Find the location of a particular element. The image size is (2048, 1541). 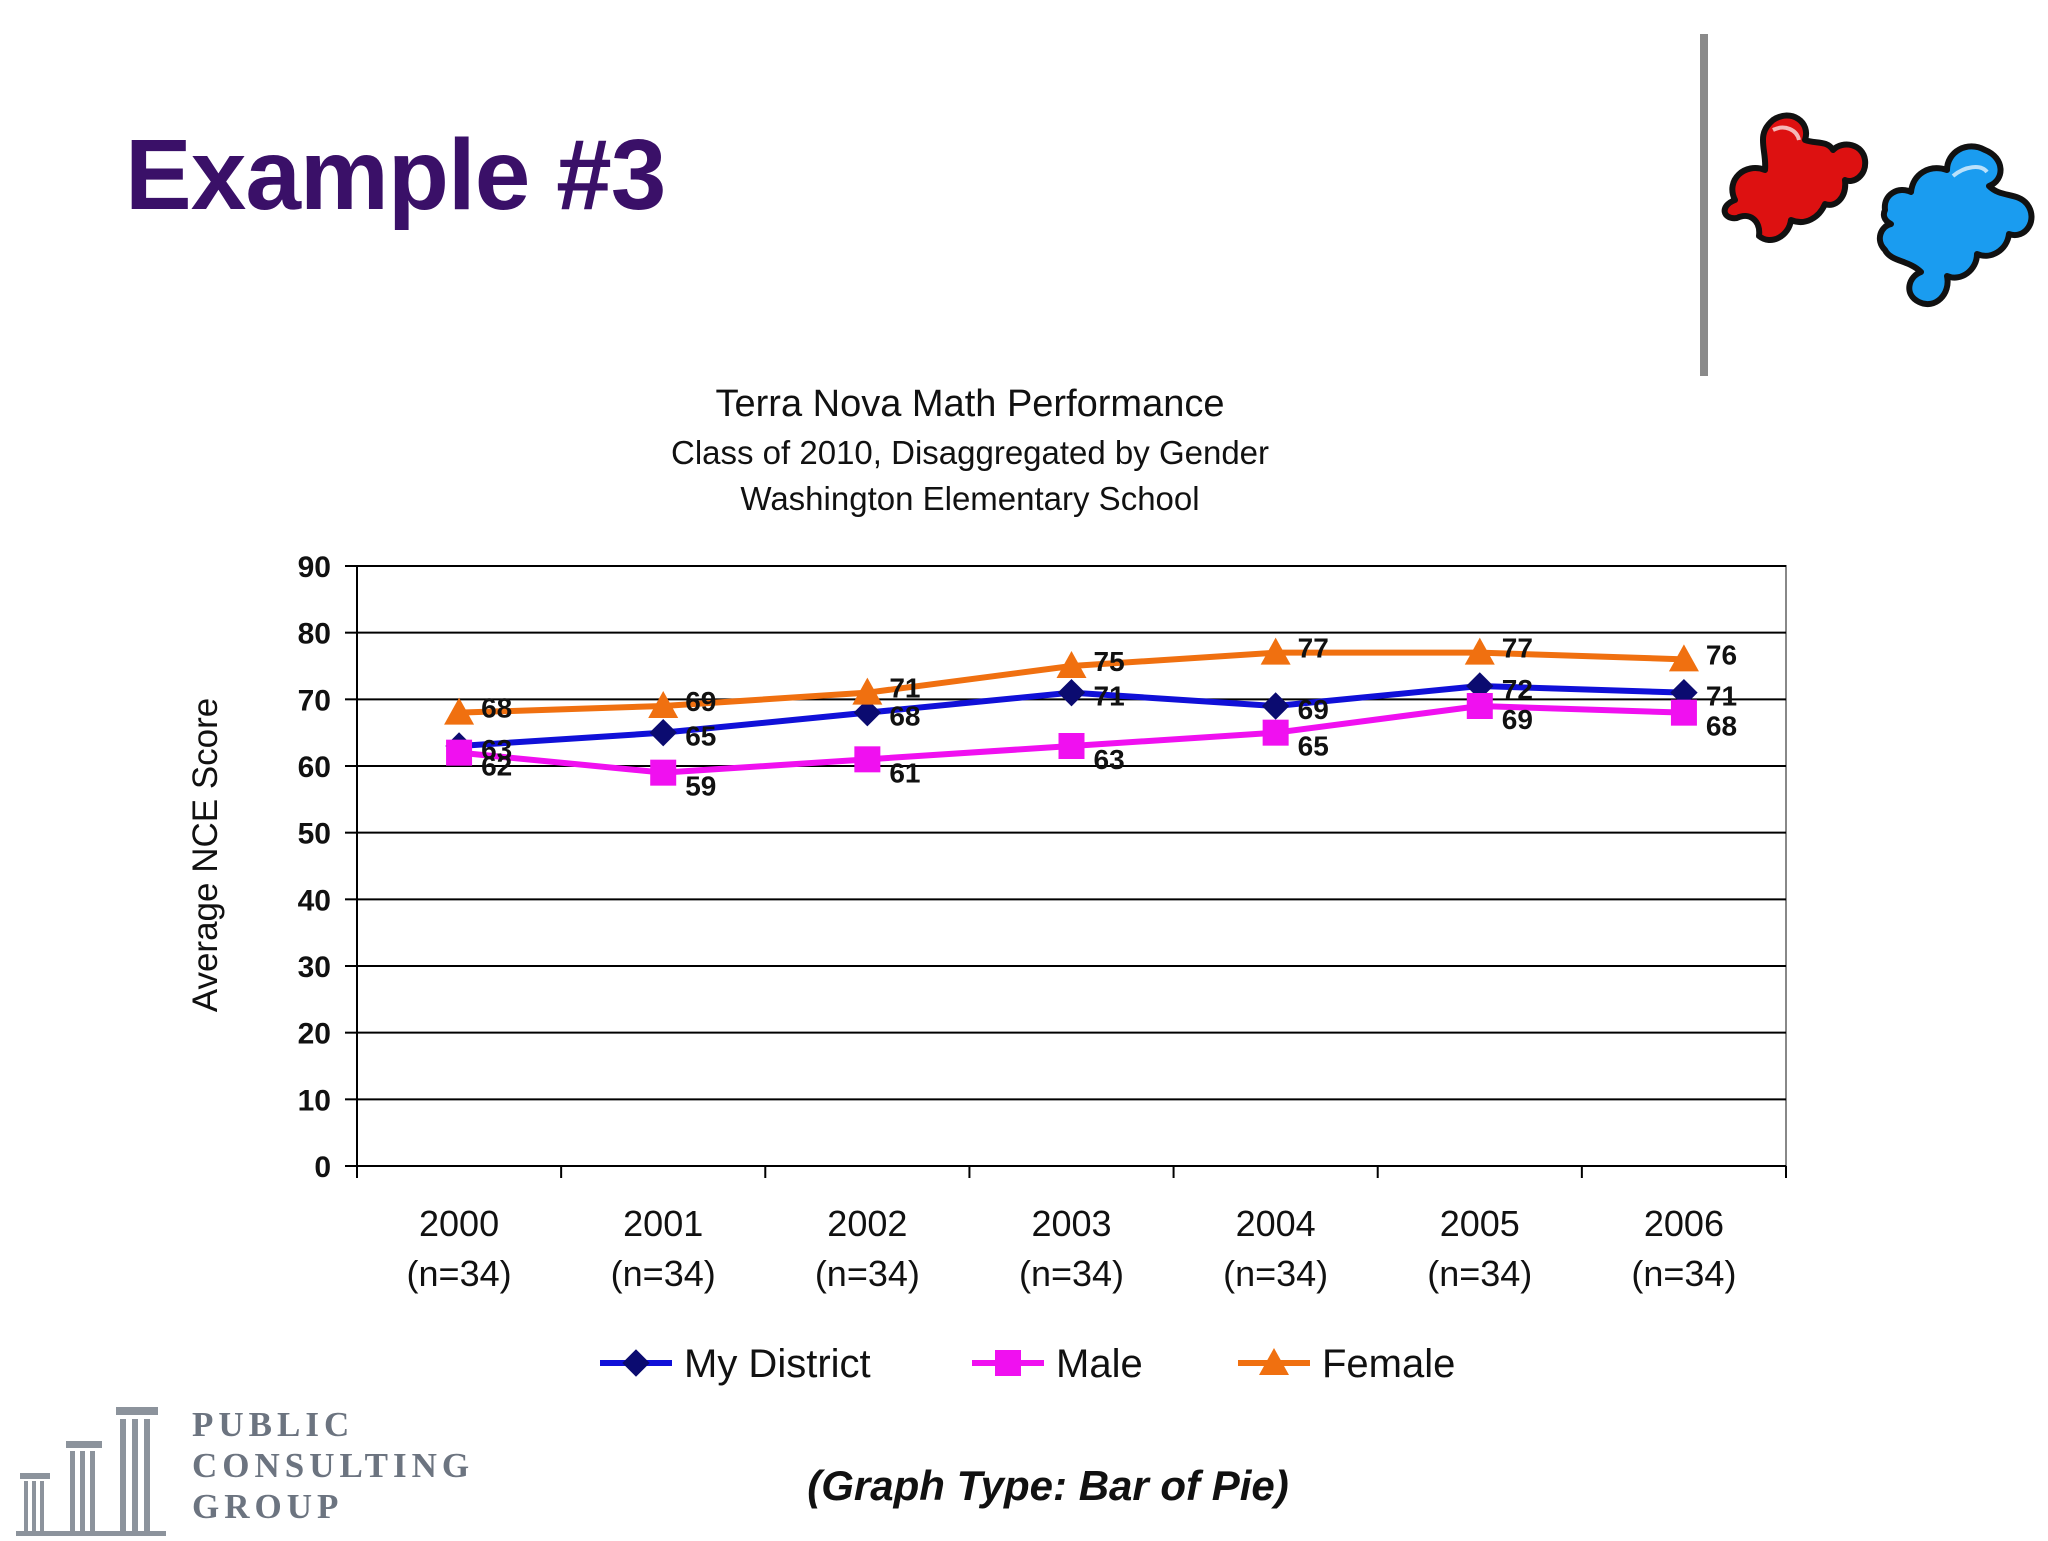

data-label-my-district: 63 is located at coordinates (496, 749).